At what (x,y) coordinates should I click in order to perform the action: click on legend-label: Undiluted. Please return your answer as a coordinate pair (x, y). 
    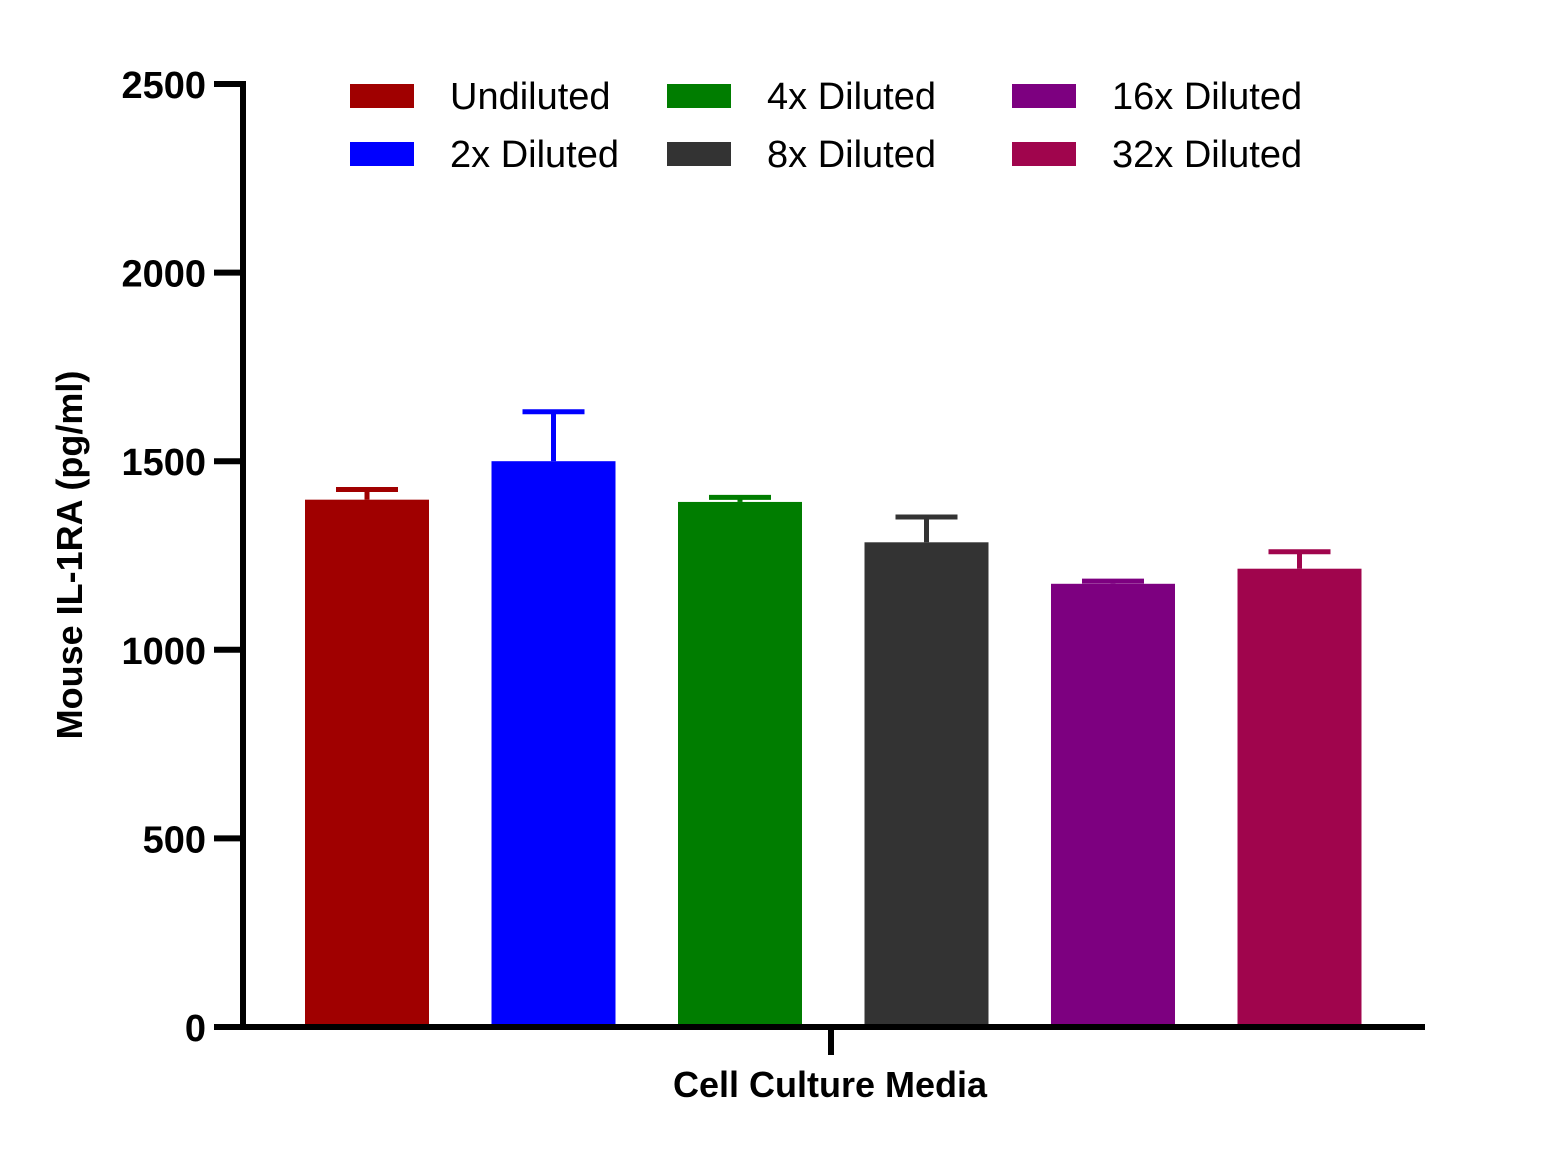
    Looking at the image, I should click on (530, 97).